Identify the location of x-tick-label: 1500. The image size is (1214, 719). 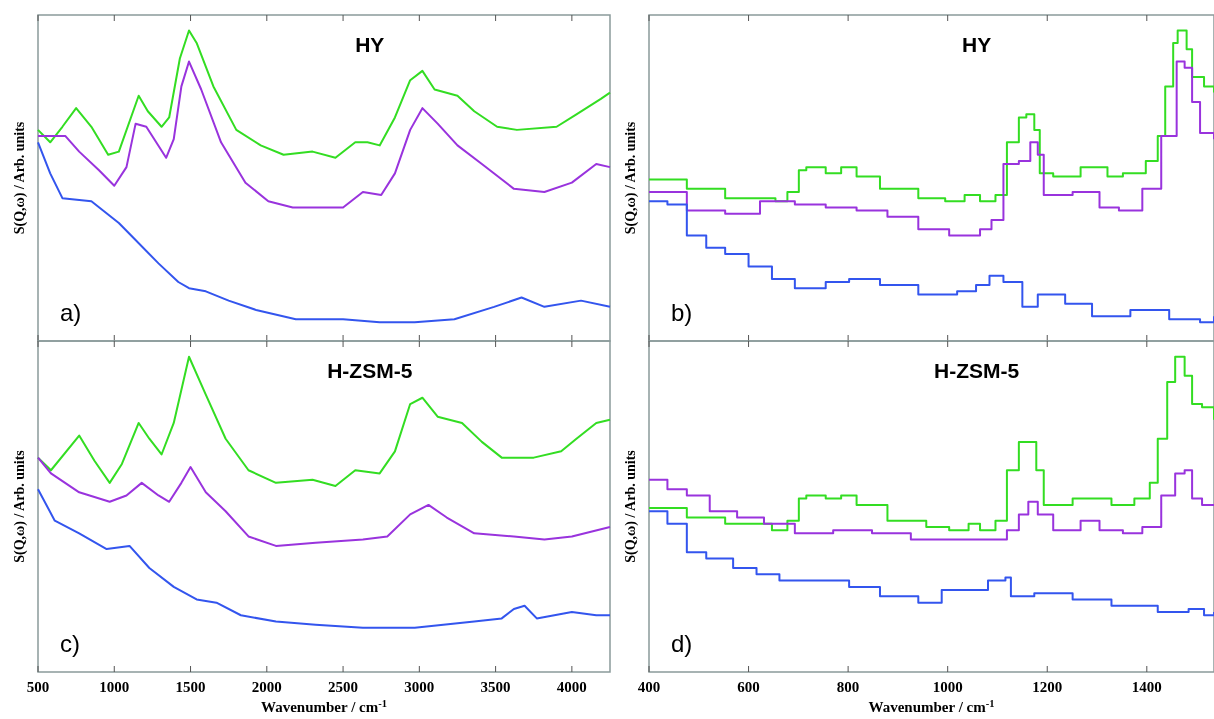
(190, 687).